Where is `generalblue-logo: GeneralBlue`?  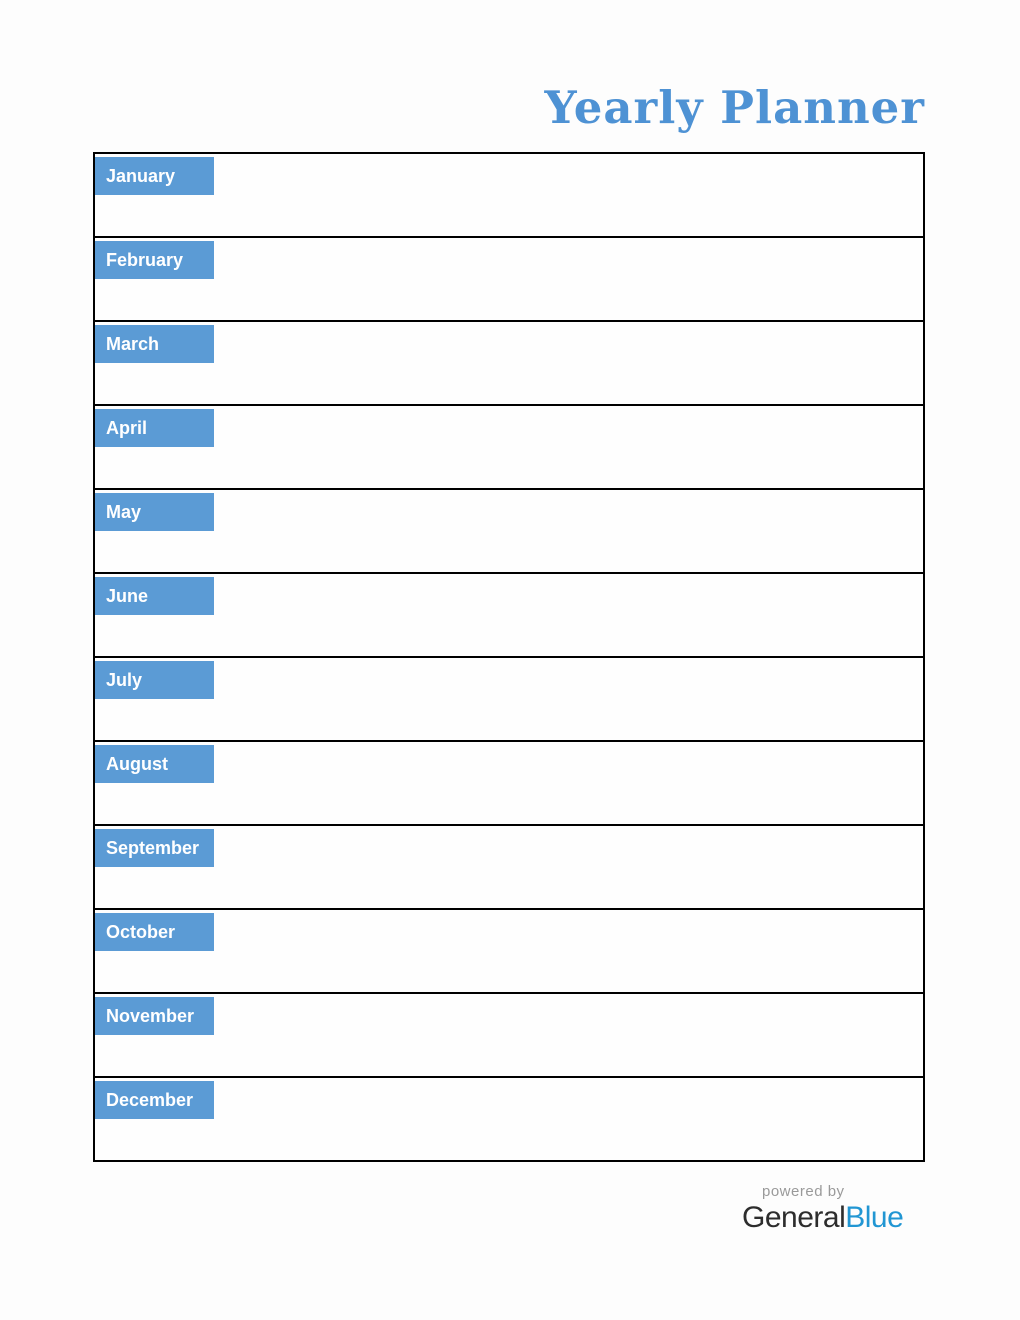 generalblue-logo: GeneralBlue is located at coordinates (823, 1217).